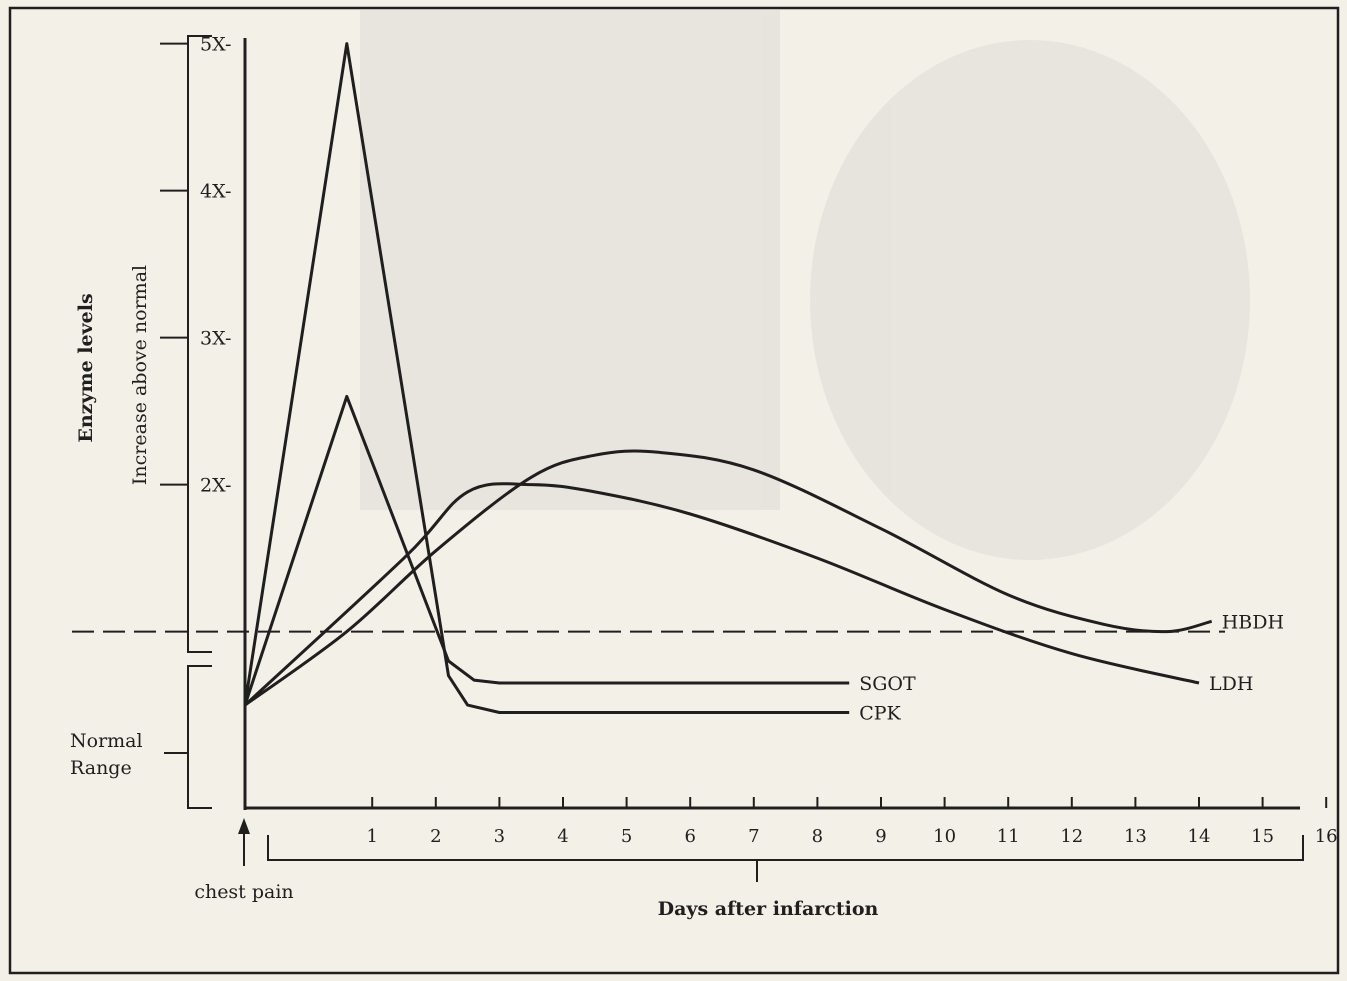  What do you see at coordinates (1326, 836) in the screenshot?
I see `x-tick-label: 16` at bounding box center [1326, 836].